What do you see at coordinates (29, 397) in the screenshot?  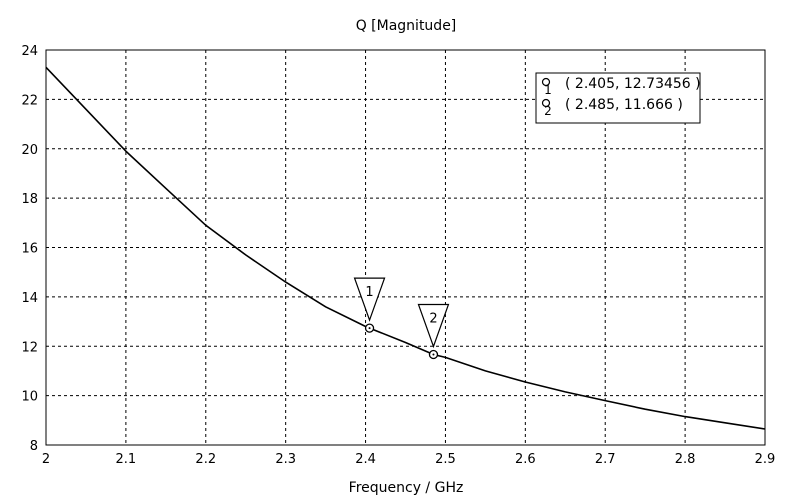 I see `y-tick-label: 10` at bounding box center [29, 397].